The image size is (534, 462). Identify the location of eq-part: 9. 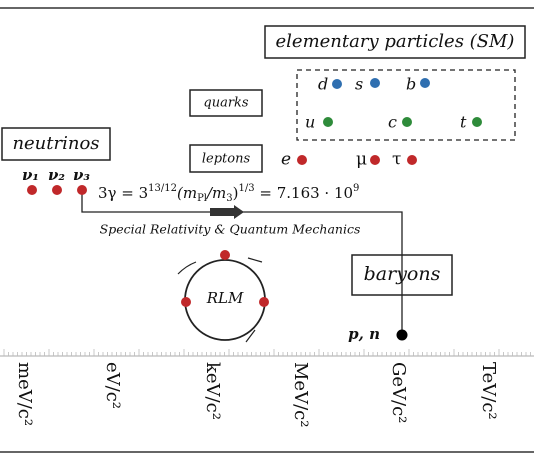
(356, 188).